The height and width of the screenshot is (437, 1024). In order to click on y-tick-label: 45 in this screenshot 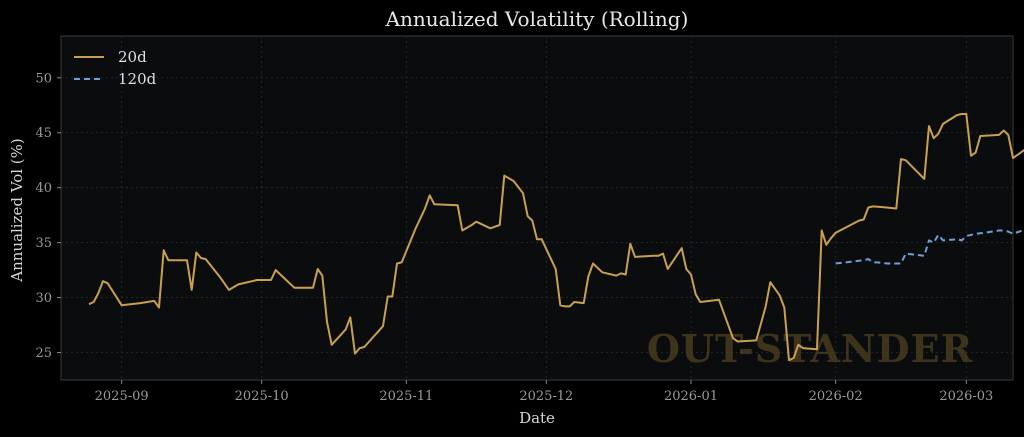, I will do `click(43, 133)`.